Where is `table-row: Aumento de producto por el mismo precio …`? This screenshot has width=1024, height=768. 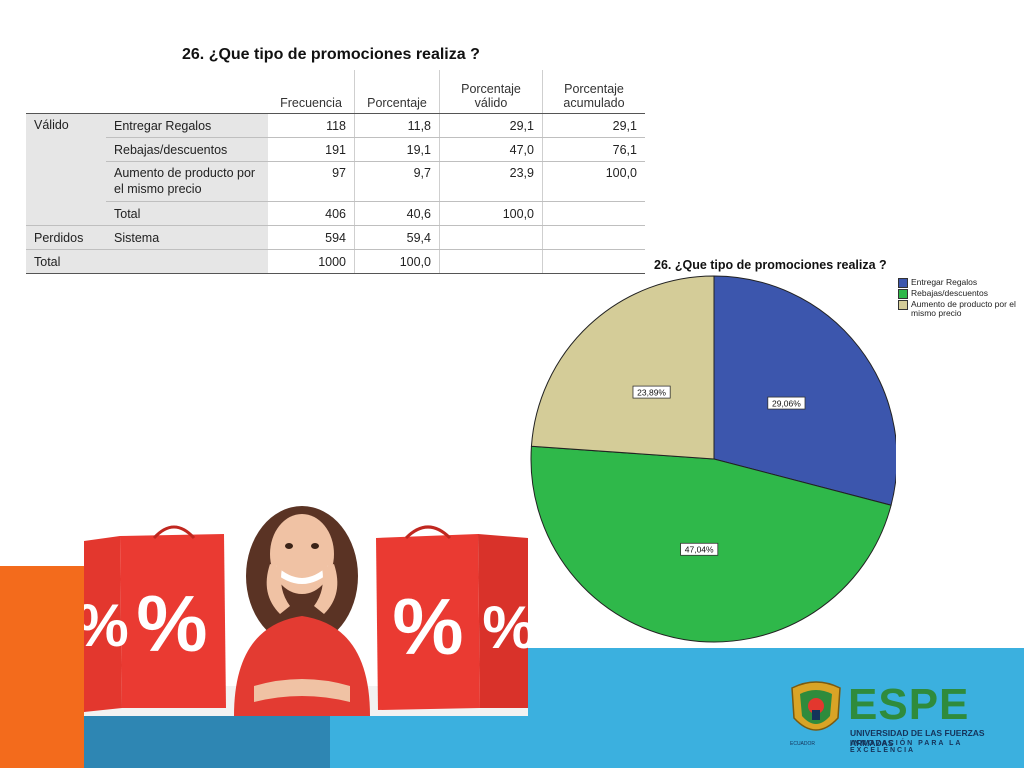 table-row: Aumento de producto por el mismo precio … is located at coordinates (335, 181).